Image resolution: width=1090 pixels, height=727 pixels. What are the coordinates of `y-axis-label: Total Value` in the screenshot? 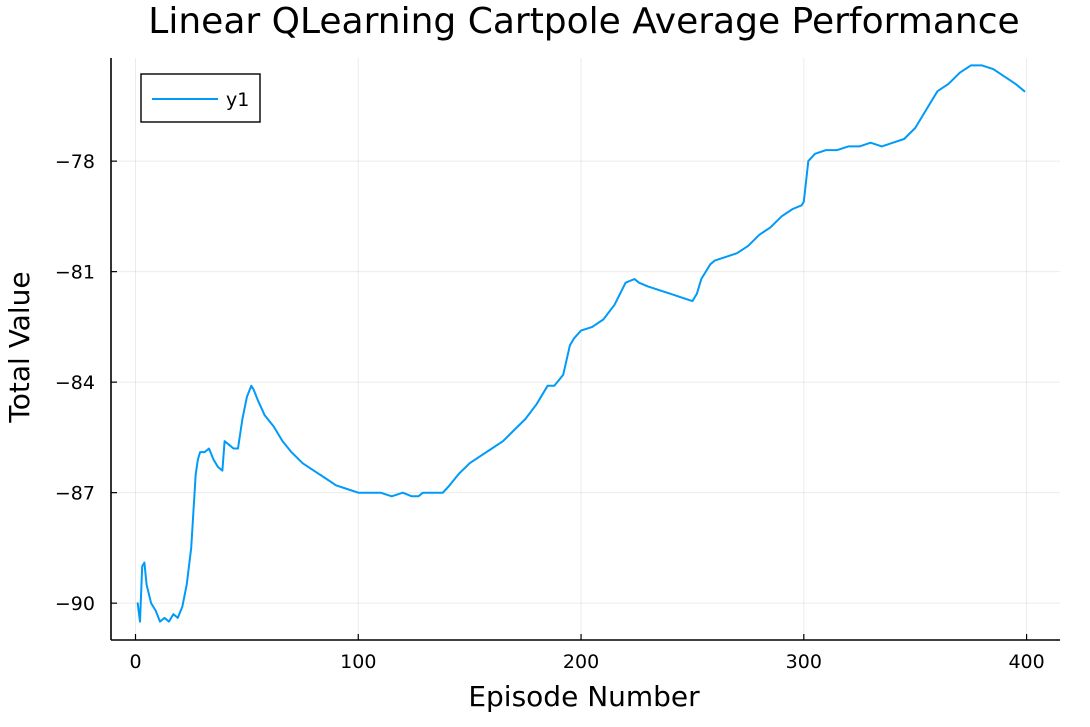 It's located at (19, 347).